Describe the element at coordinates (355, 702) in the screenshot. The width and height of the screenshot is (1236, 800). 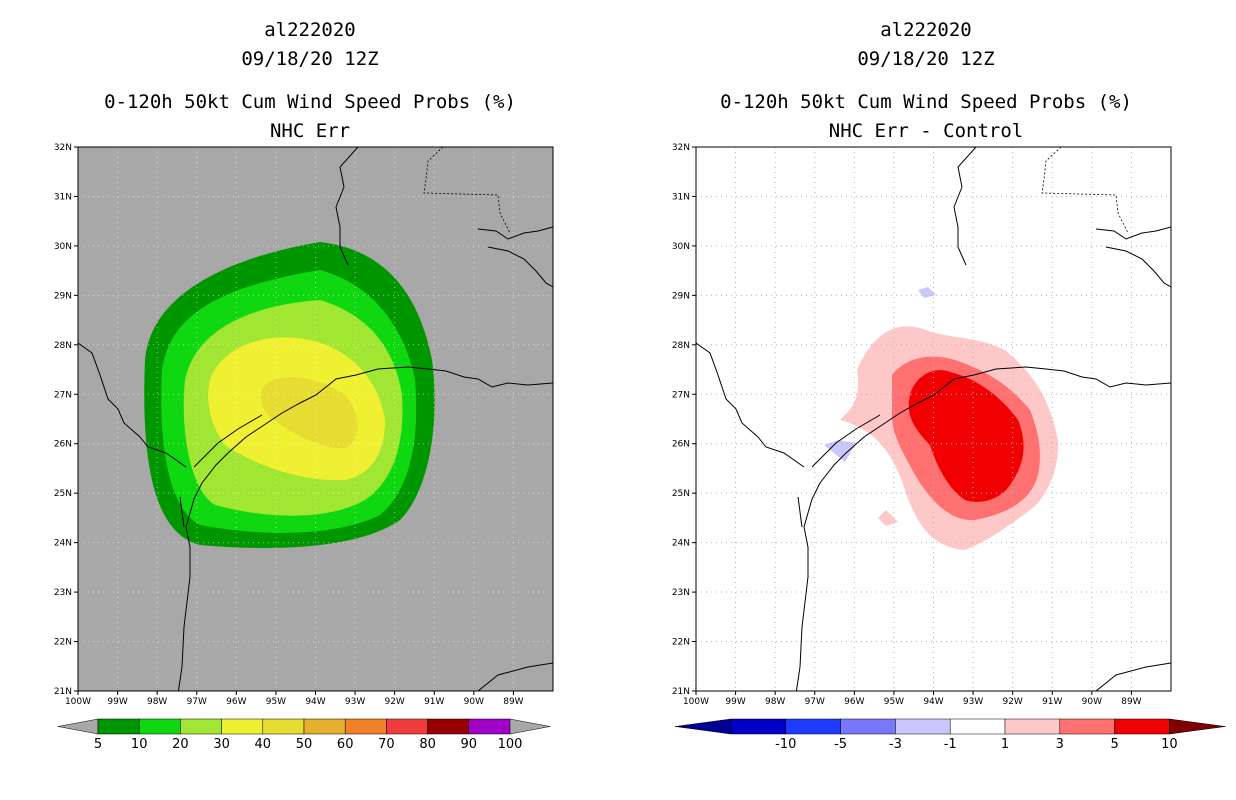
I see `left-lon-label: 93W` at that location.